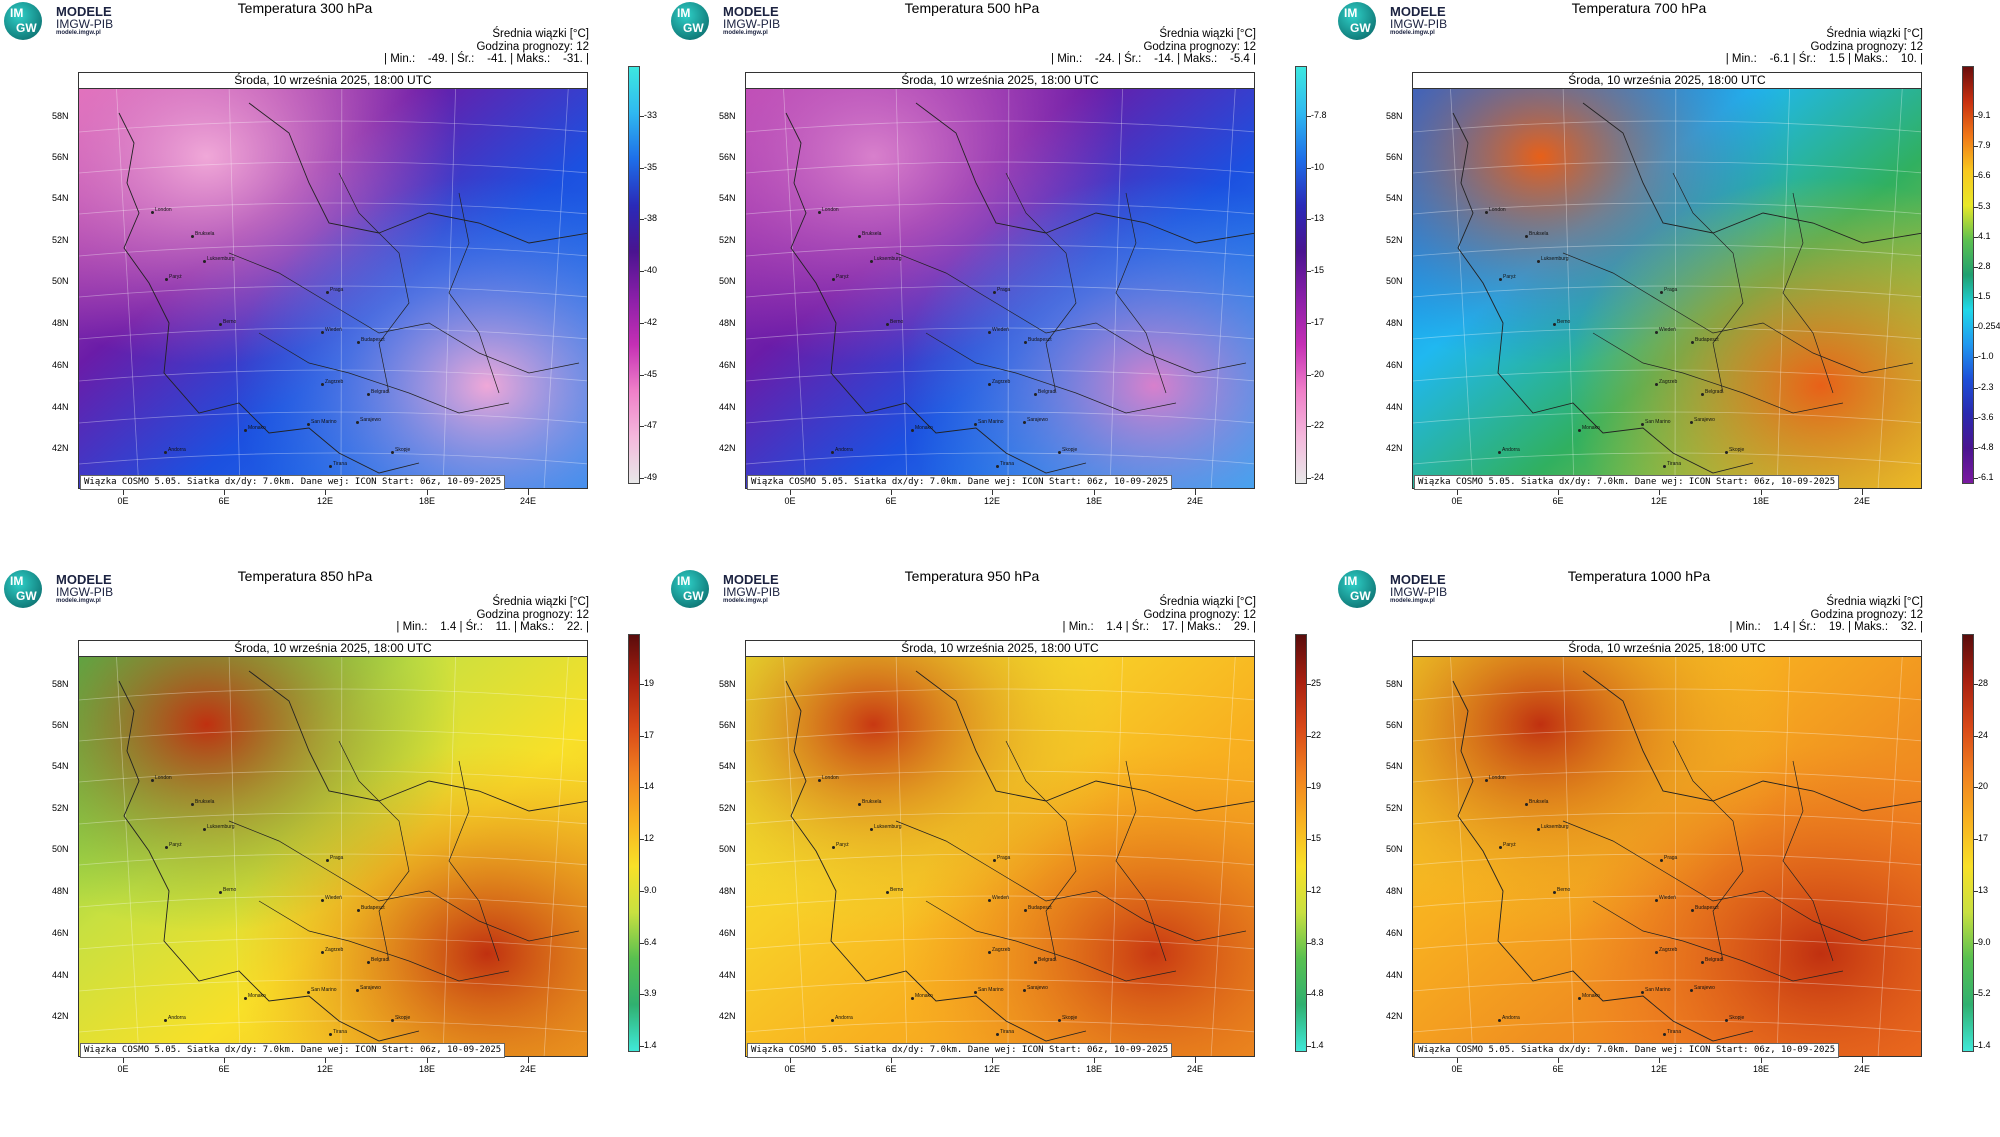 The image size is (2000, 1137). I want to click on colorbar-label: 5.3, so click(1984, 206).